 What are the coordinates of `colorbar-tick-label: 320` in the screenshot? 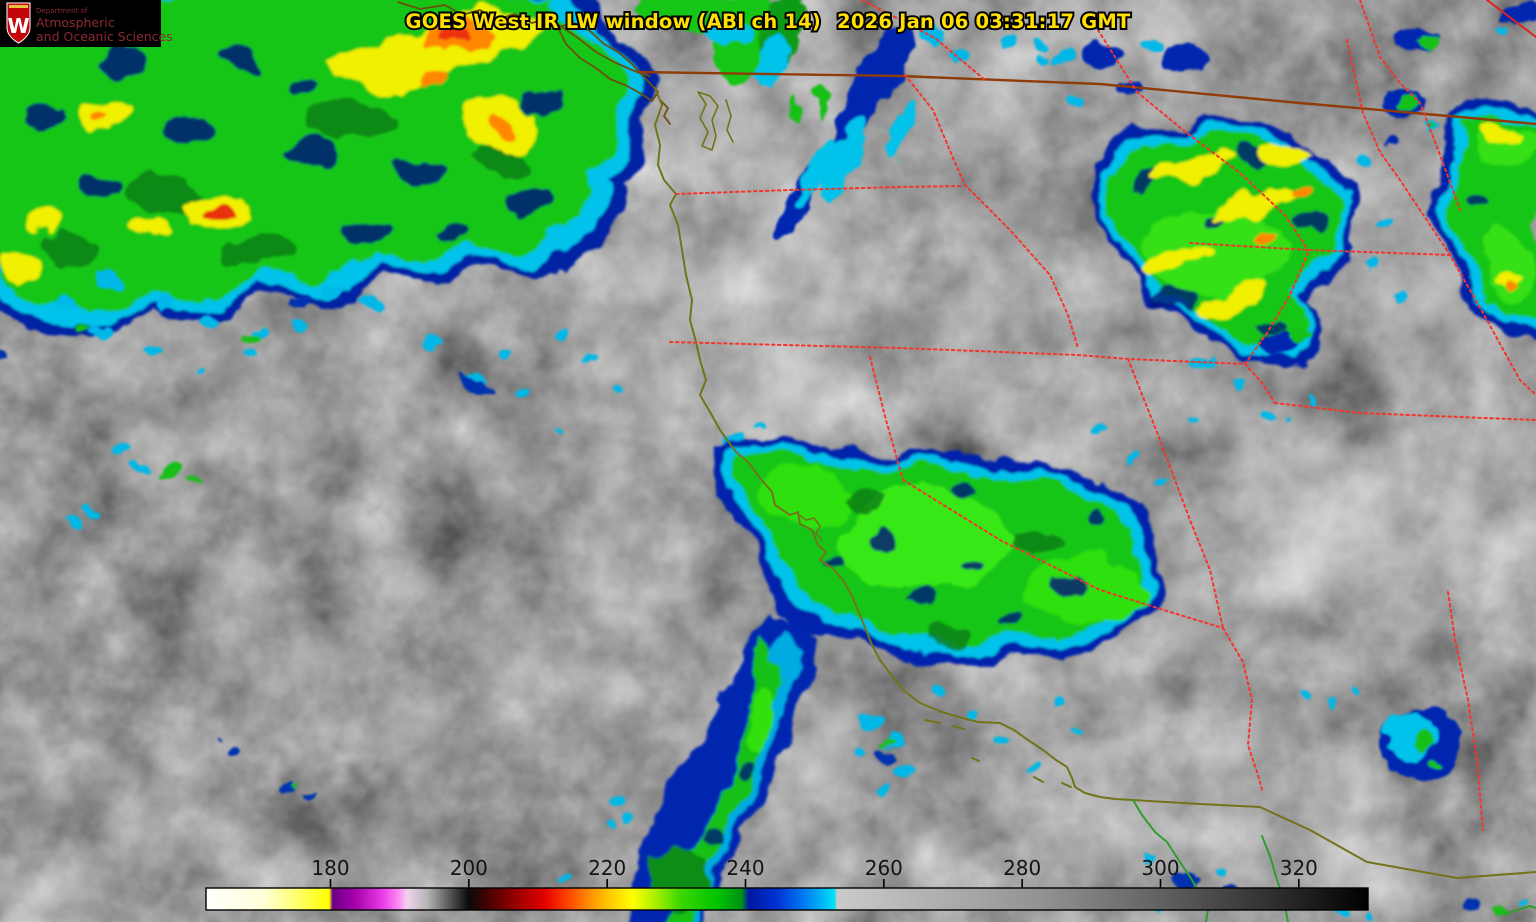 It's located at (1299, 868).